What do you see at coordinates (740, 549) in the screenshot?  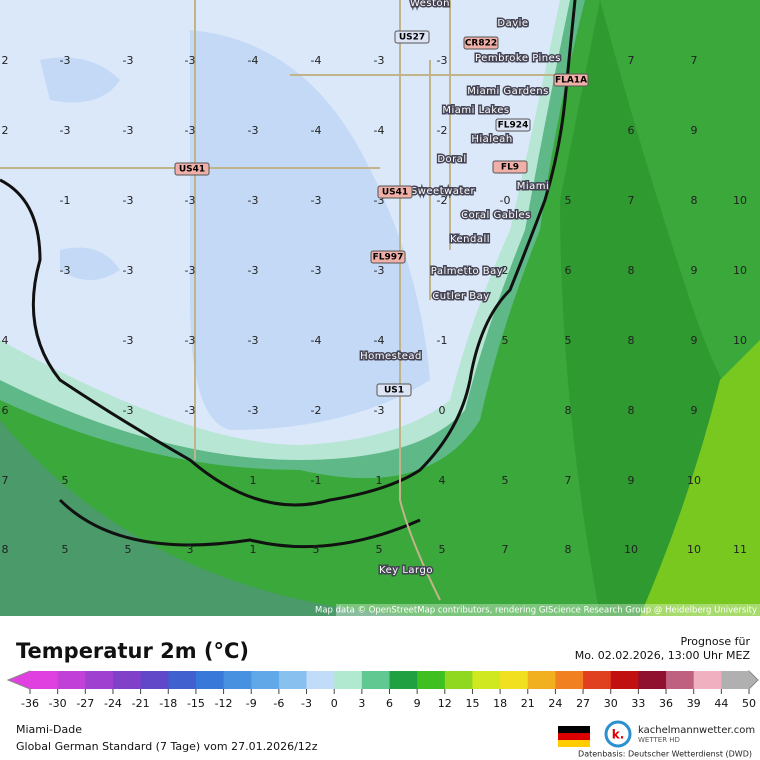 I see `grid-value: 11` at bounding box center [740, 549].